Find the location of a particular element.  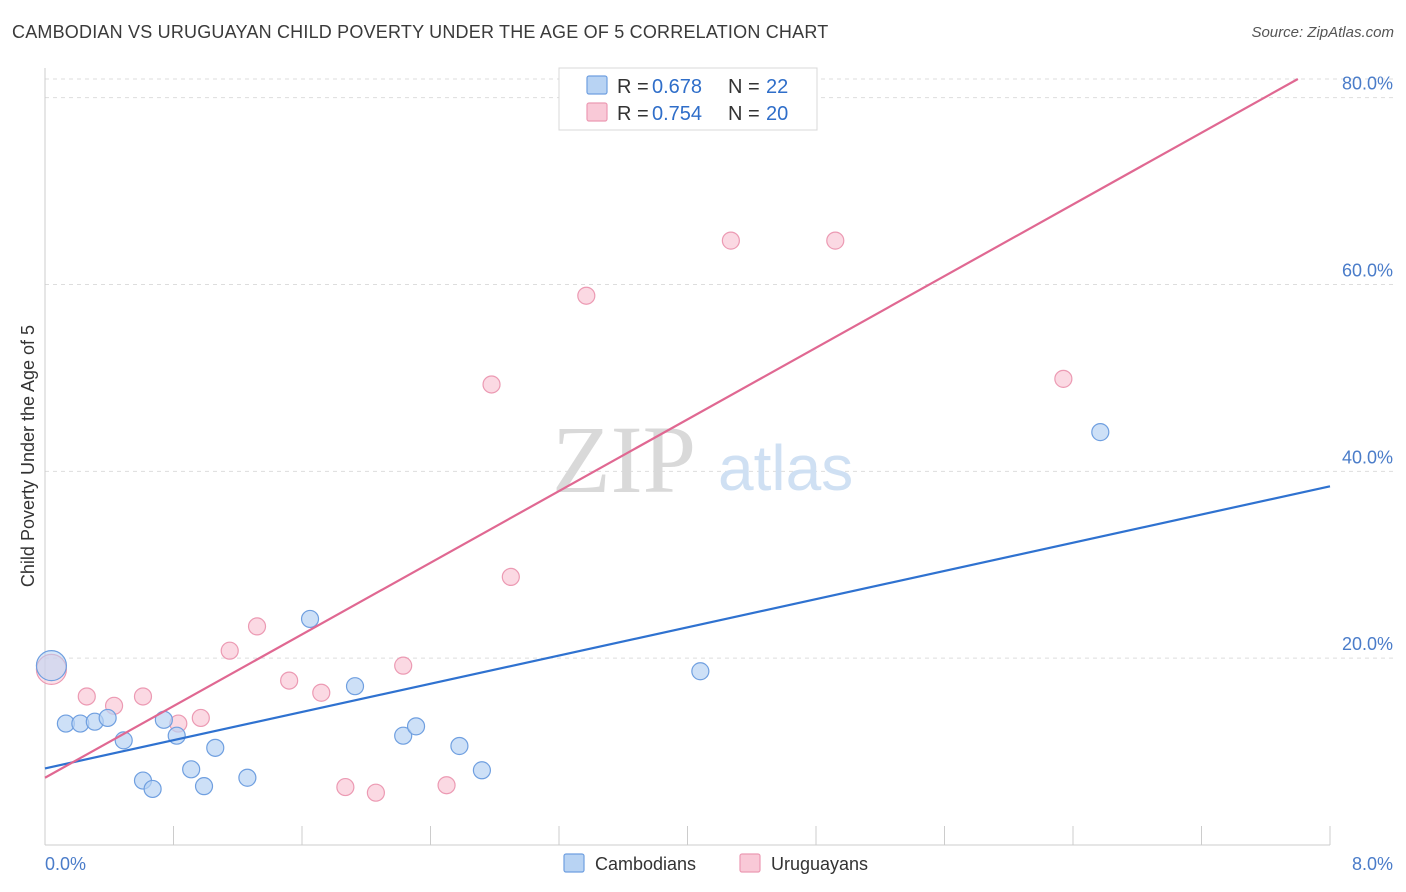

bottom-legend-swatch-uruguayans is located at coordinates (750, 863).